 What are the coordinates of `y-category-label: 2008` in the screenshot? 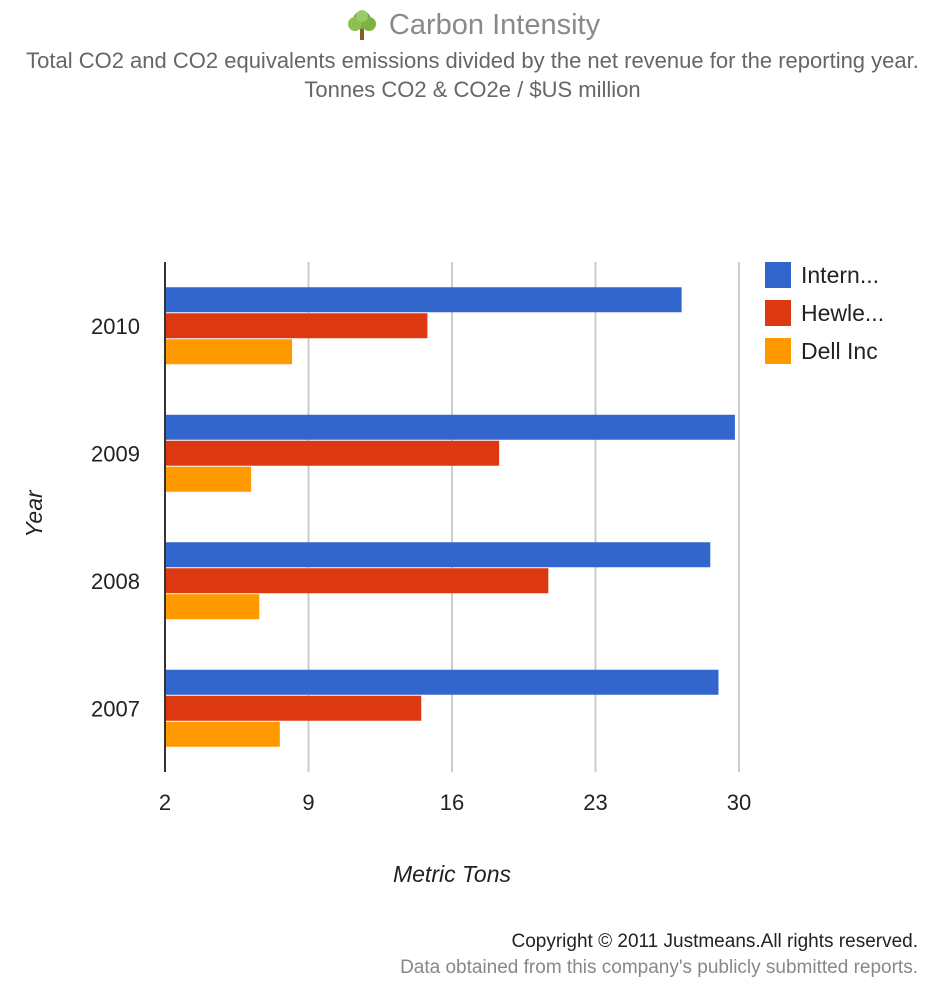 It's located at (115, 581).